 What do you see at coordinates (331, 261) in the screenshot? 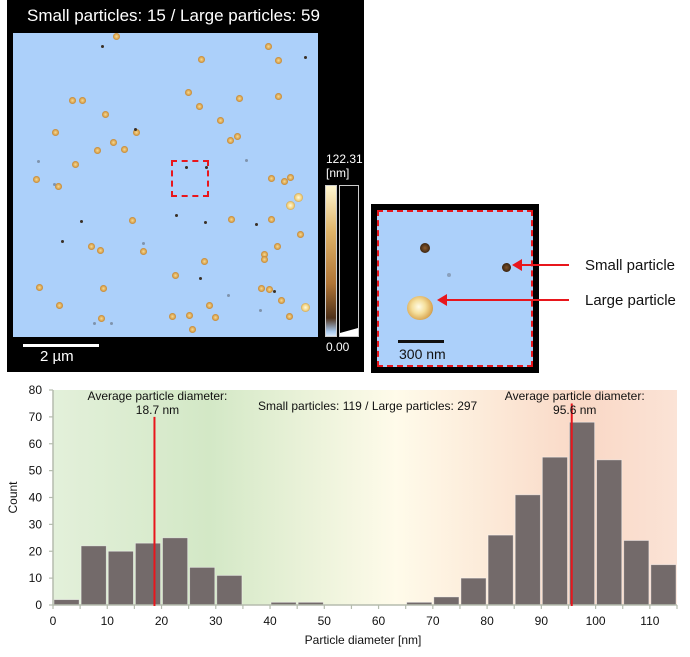
I see `height-colorbar` at bounding box center [331, 261].